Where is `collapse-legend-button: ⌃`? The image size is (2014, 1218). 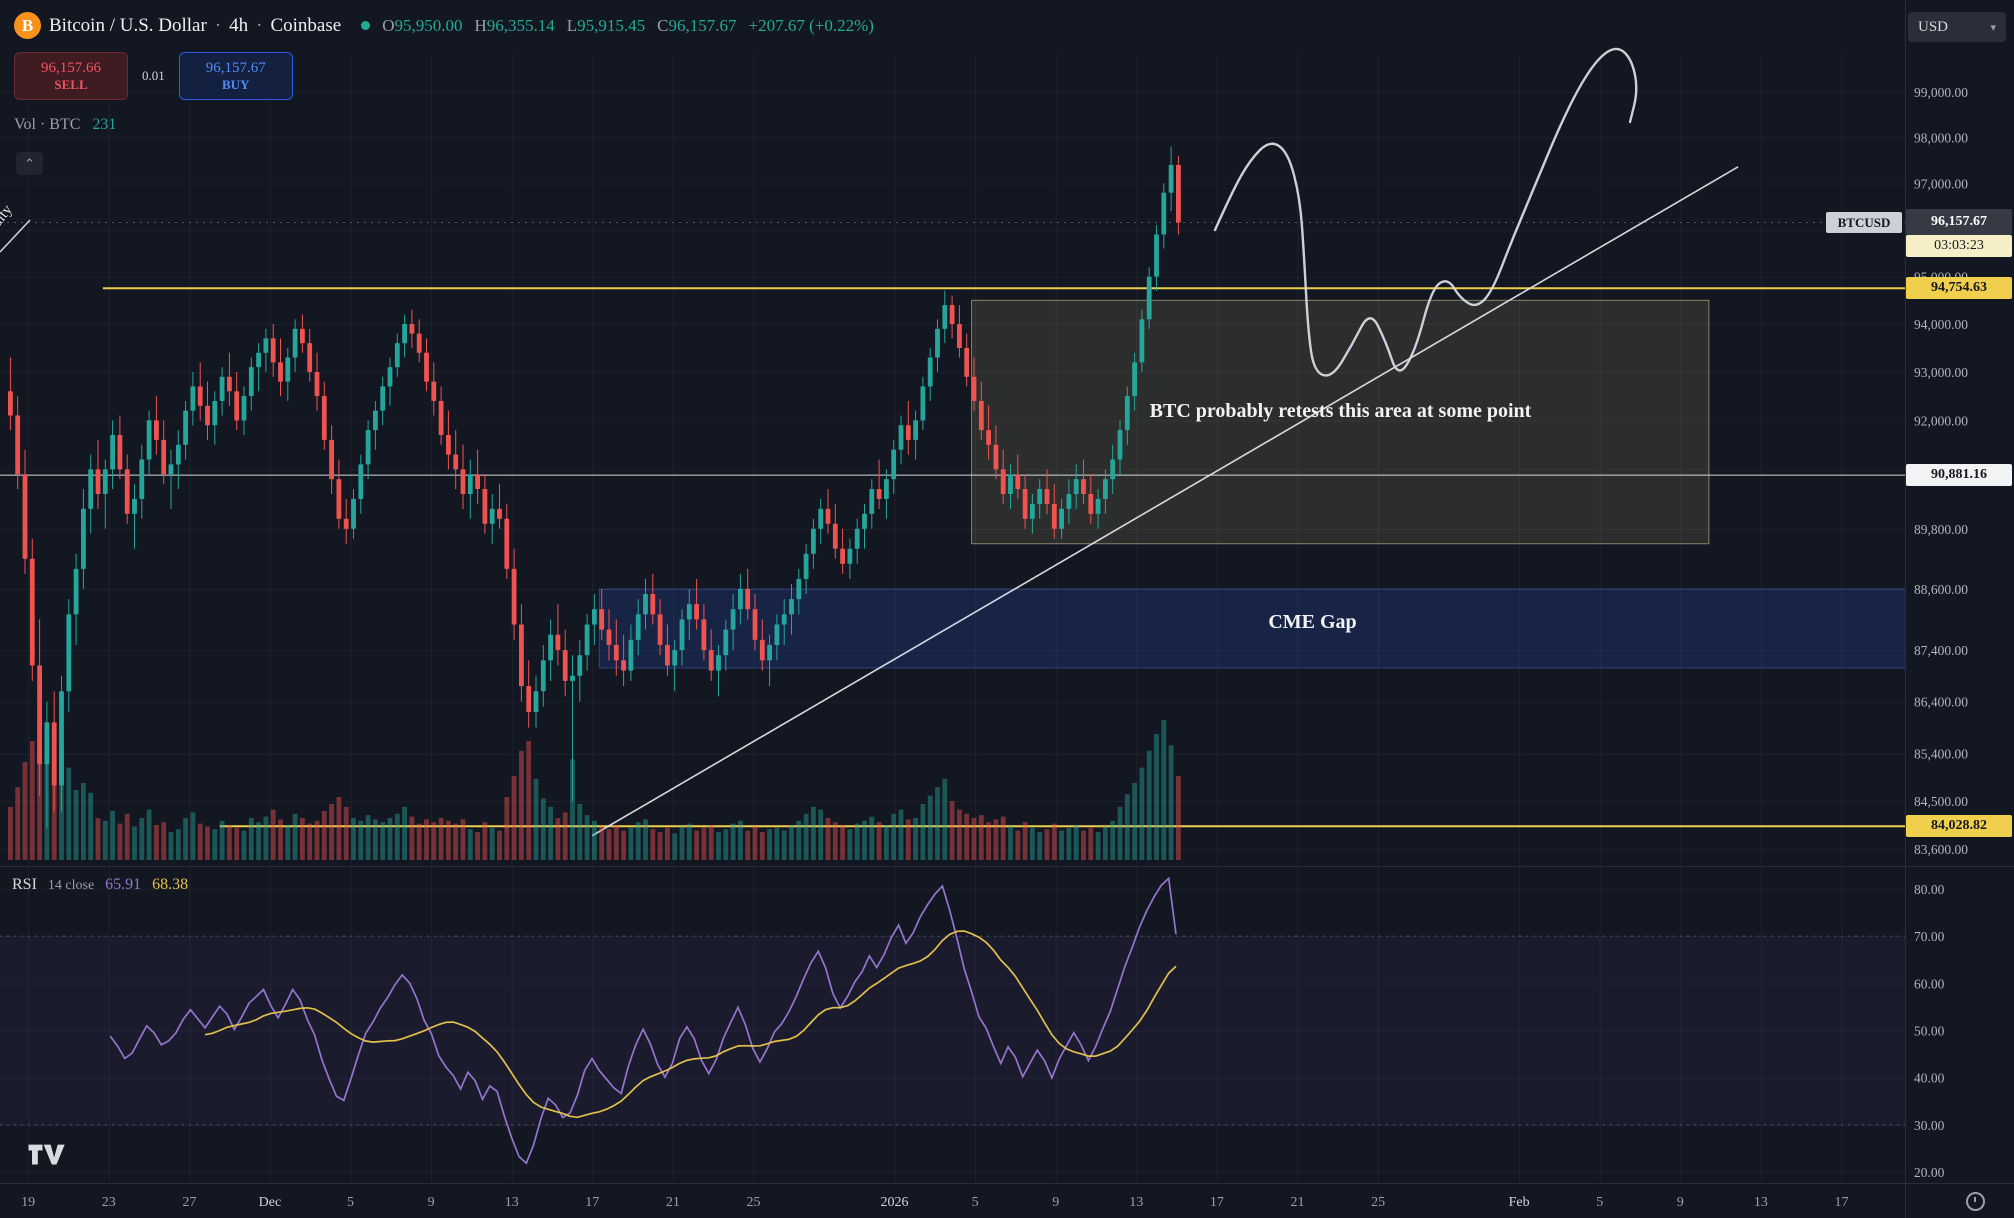 collapse-legend-button: ⌃ is located at coordinates (29, 163).